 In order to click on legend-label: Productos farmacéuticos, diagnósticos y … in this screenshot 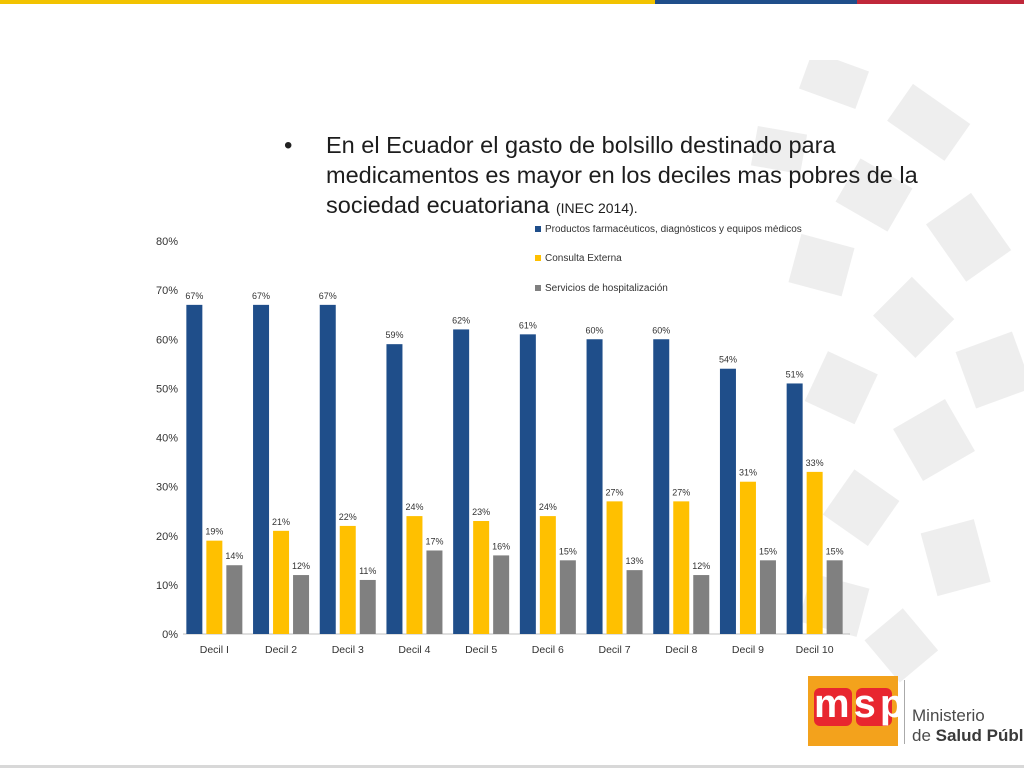, I will do `click(673, 230)`.